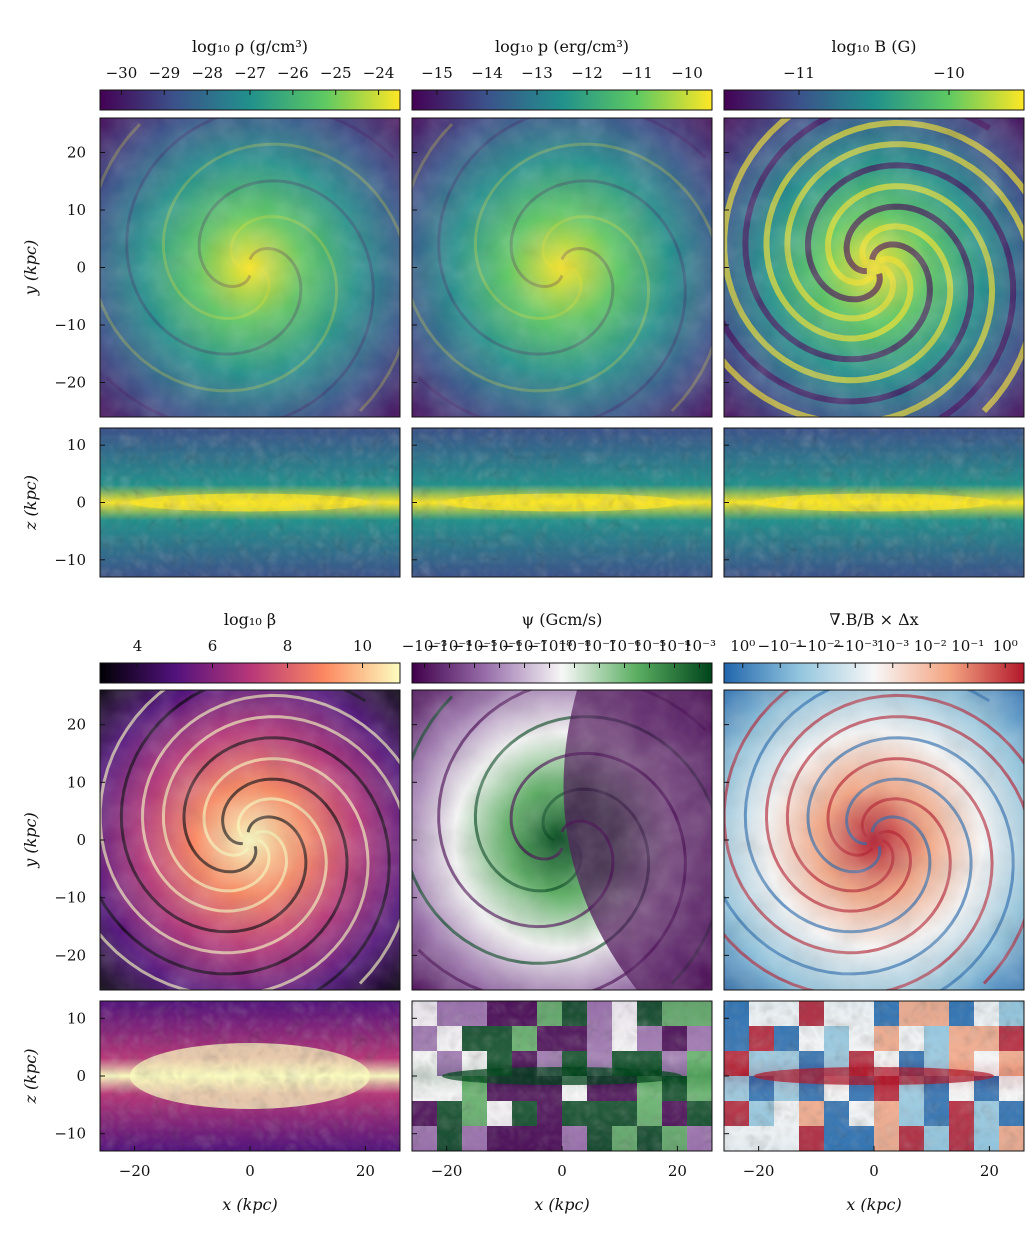 The width and height of the screenshot is (1036, 1252). What do you see at coordinates (967, 646) in the screenshot?
I see `colorbar-tick-label: 10⁻¹` at bounding box center [967, 646].